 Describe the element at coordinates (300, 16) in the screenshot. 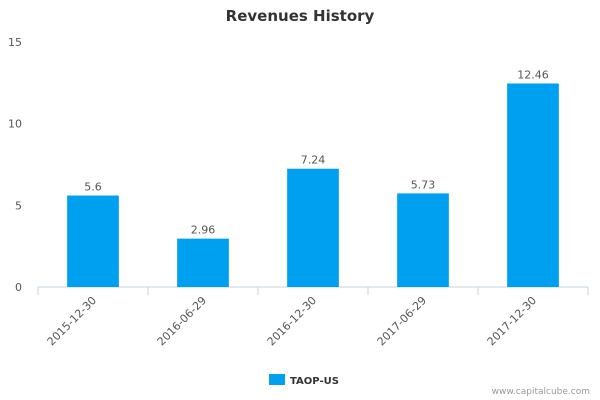

I see `chart-title: Revenues History` at that location.